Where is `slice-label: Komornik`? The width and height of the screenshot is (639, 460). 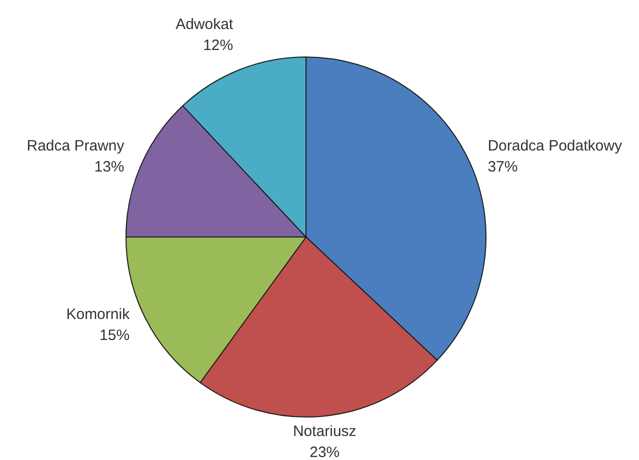
slice-label: Komornik is located at coordinates (98, 314).